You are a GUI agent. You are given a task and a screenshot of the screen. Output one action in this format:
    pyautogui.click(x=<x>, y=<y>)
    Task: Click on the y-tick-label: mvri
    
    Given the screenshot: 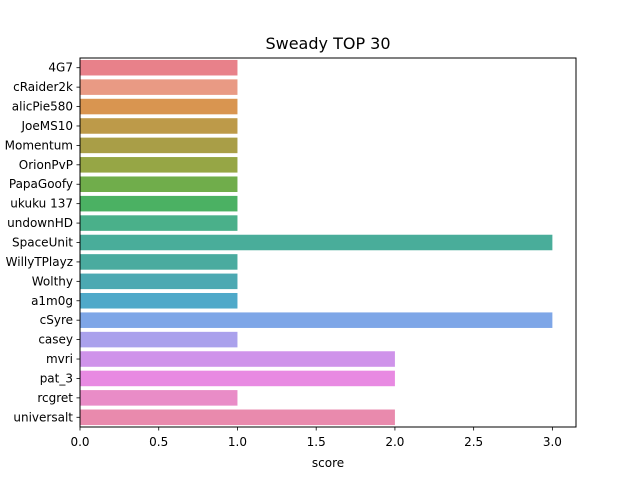 What is the action you would take?
    pyautogui.click(x=59, y=359)
    